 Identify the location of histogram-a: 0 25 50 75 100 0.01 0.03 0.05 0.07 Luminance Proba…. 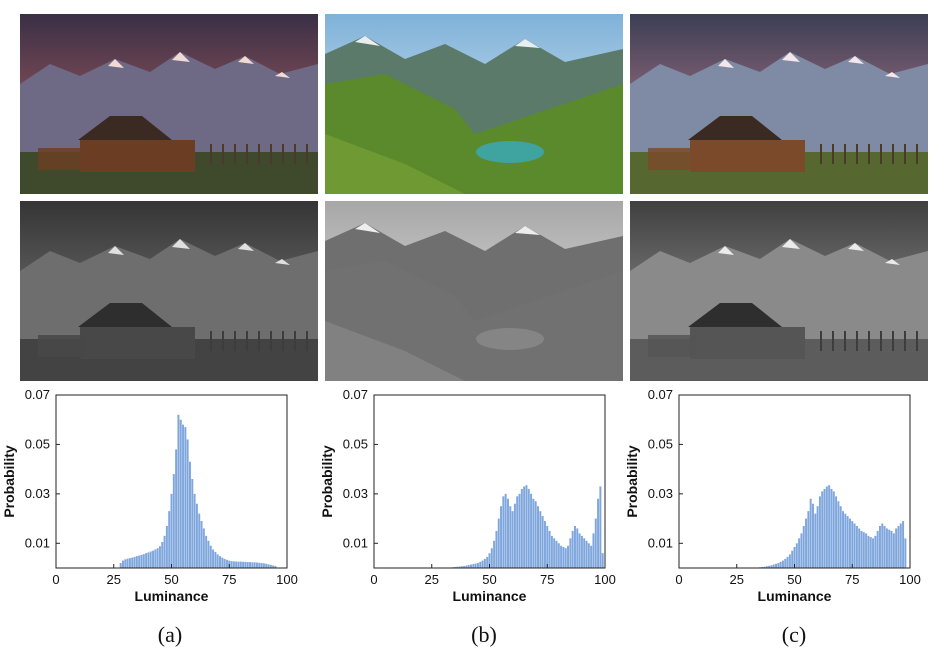
(155, 500).